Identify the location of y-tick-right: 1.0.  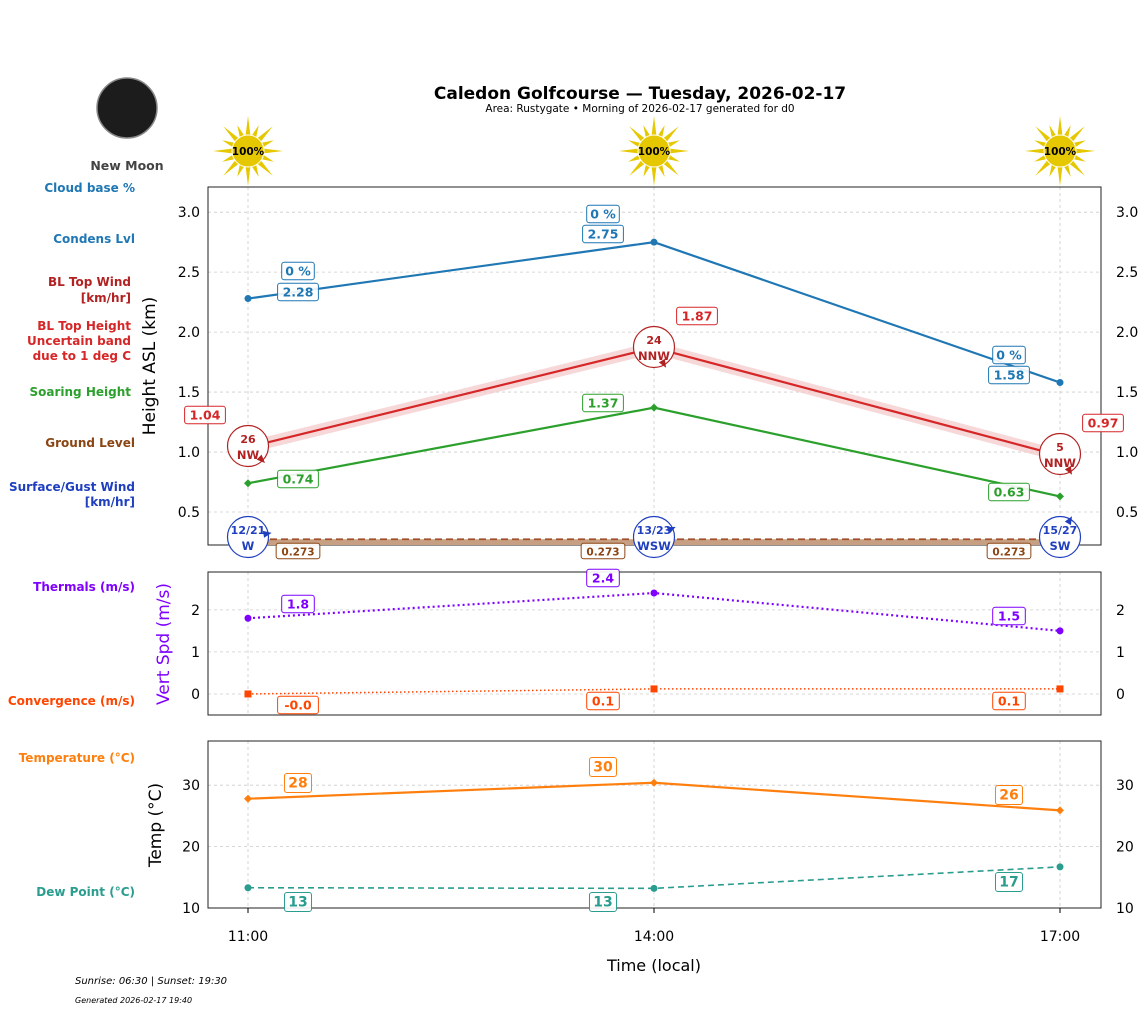
(1127, 453).